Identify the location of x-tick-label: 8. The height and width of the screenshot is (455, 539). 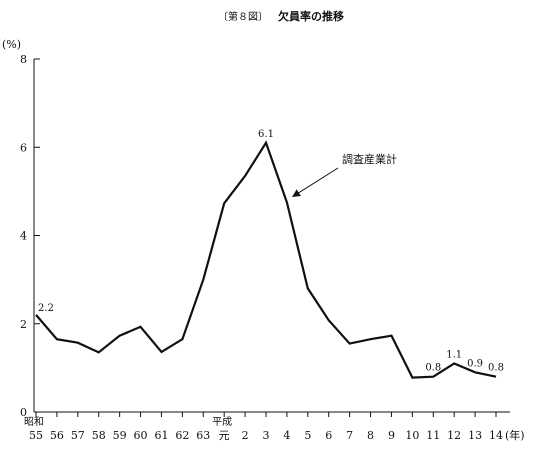
(370, 435).